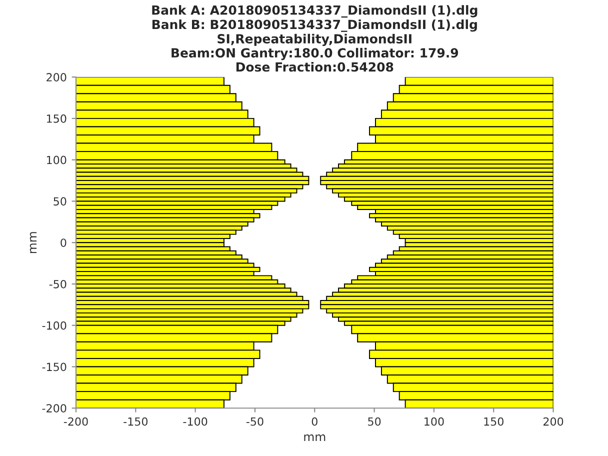 This screenshot has height=456, width=608. I want to click on x-tick-label: 150, so click(494, 421).